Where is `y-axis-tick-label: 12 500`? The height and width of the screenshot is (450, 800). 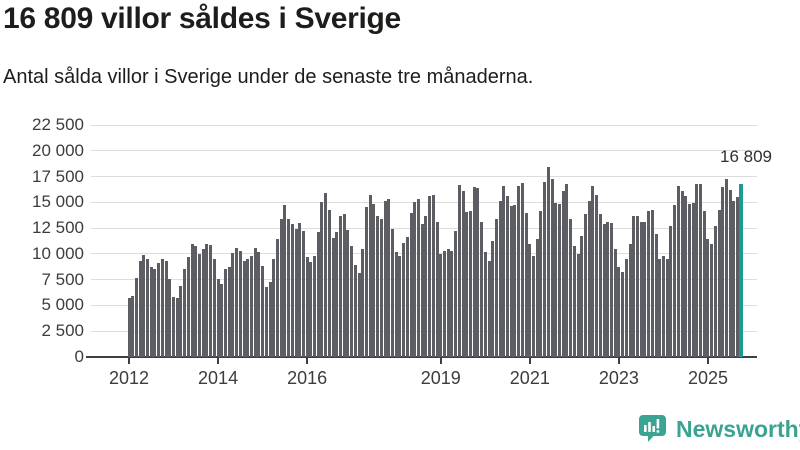
y-axis-tick-label: 12 500 is located at coordinates (58, 228).